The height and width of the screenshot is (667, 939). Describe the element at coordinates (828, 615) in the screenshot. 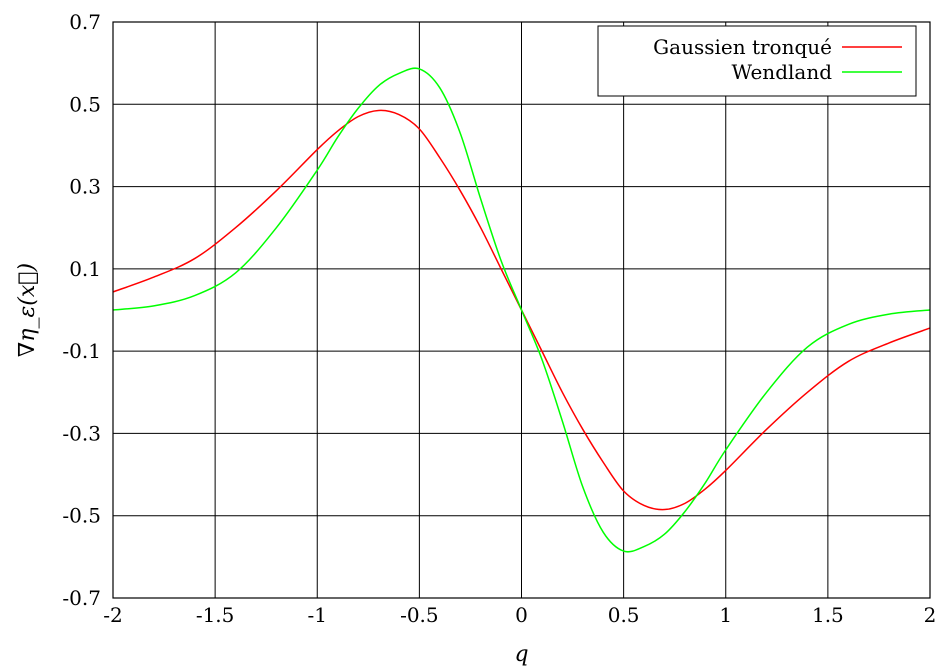

I see `x-tick-label: 1.5` at that location.